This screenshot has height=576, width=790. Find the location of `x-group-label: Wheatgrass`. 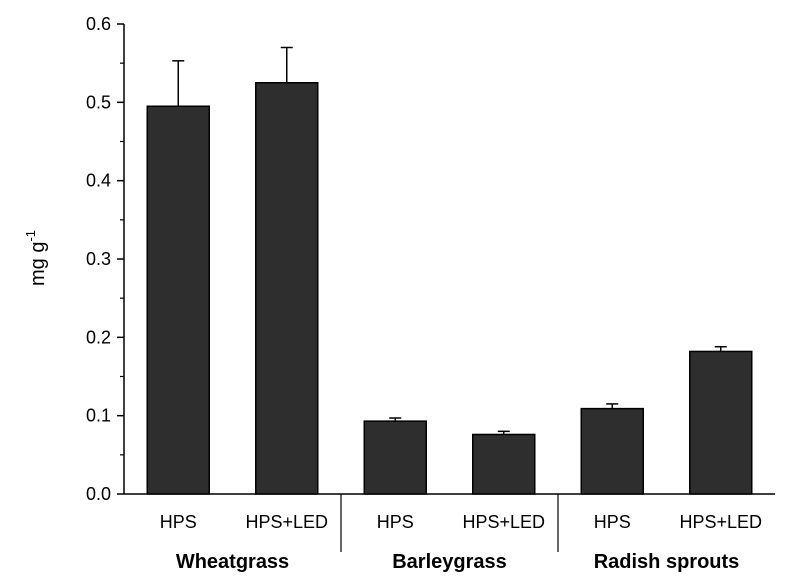

x-group-label: Wheatgrass is located at coordinates (232, 562).